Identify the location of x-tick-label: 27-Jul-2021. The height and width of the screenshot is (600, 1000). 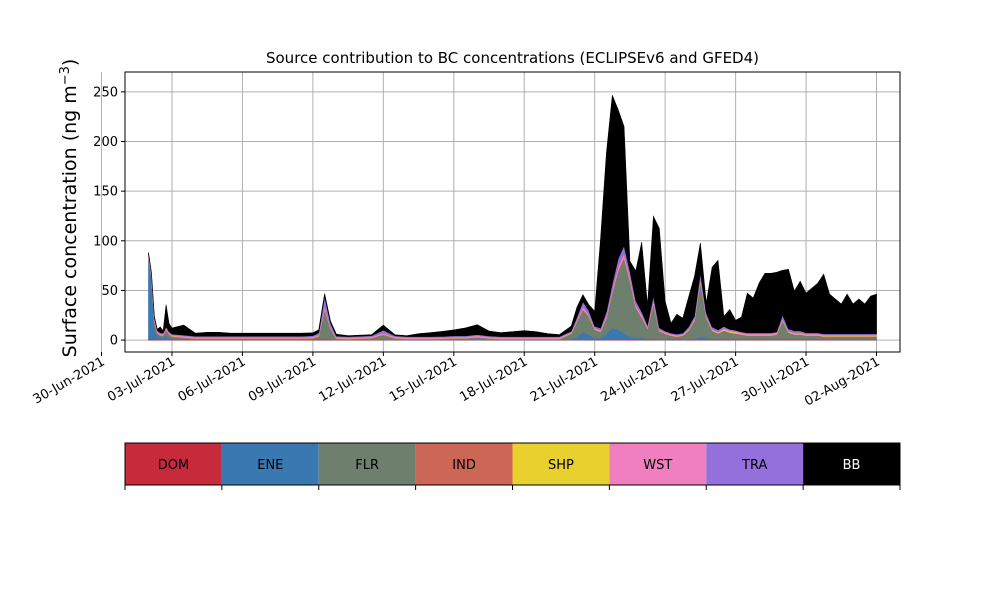
(705, 379).